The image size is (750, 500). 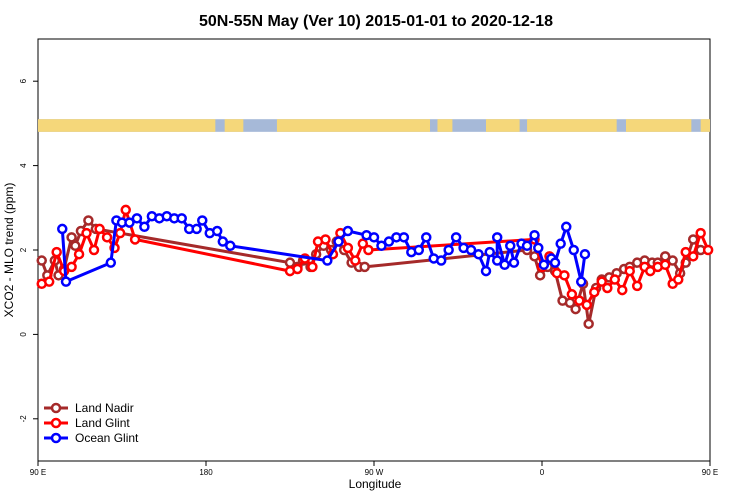 I want to click on legend-label: Ocean Glint, so click(x=107, y=438).